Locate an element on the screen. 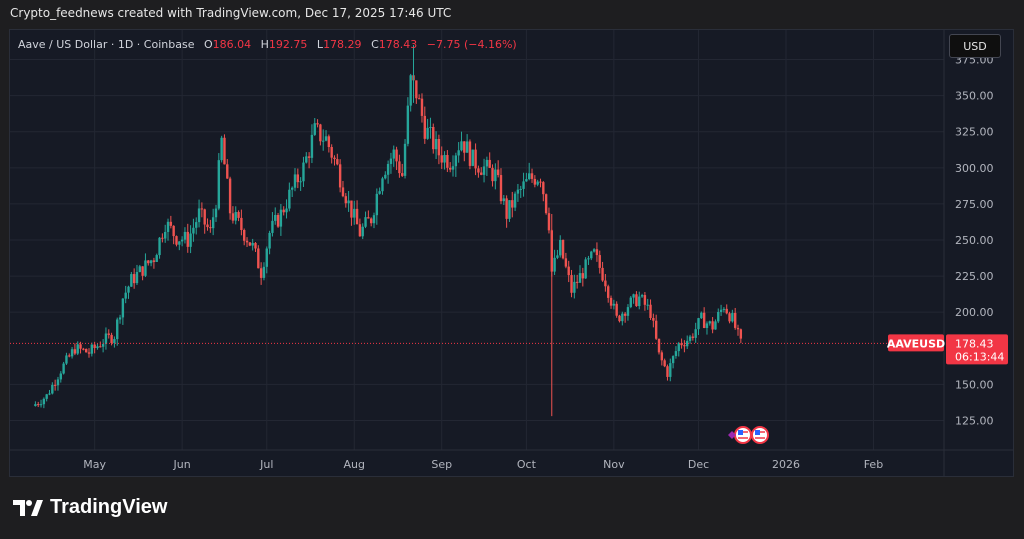 This screenshot has height=539, width=1024. event-flag-canton is located at coordinates (757, 432).